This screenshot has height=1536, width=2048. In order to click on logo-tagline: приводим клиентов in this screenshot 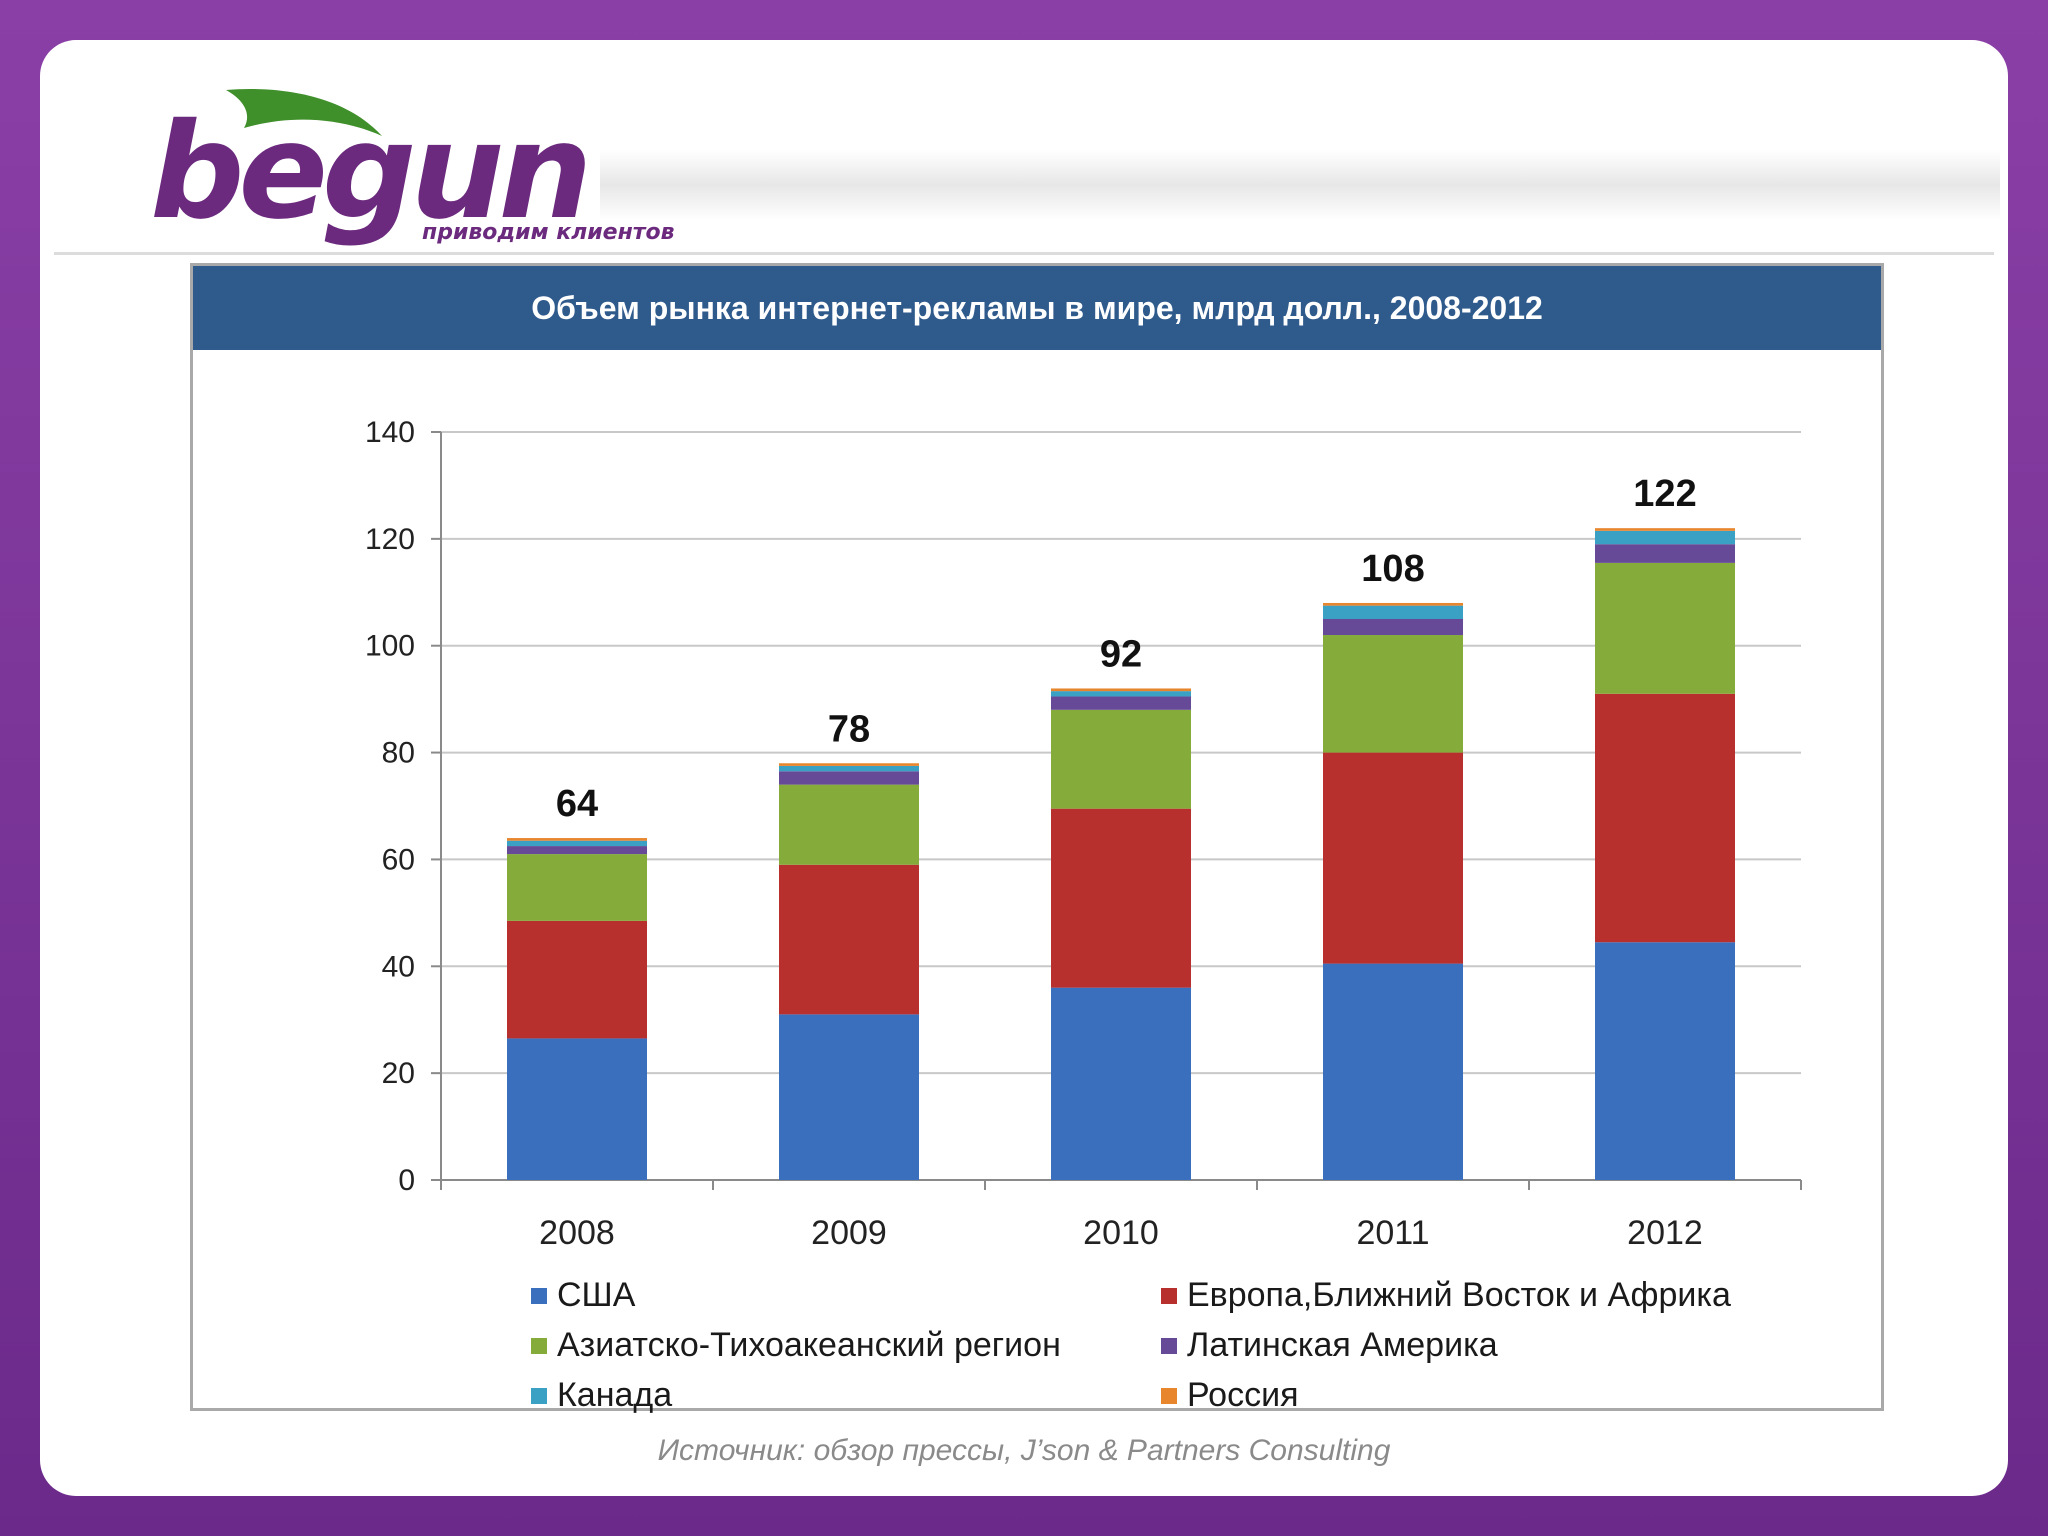, I will do `click(548, 232)`.